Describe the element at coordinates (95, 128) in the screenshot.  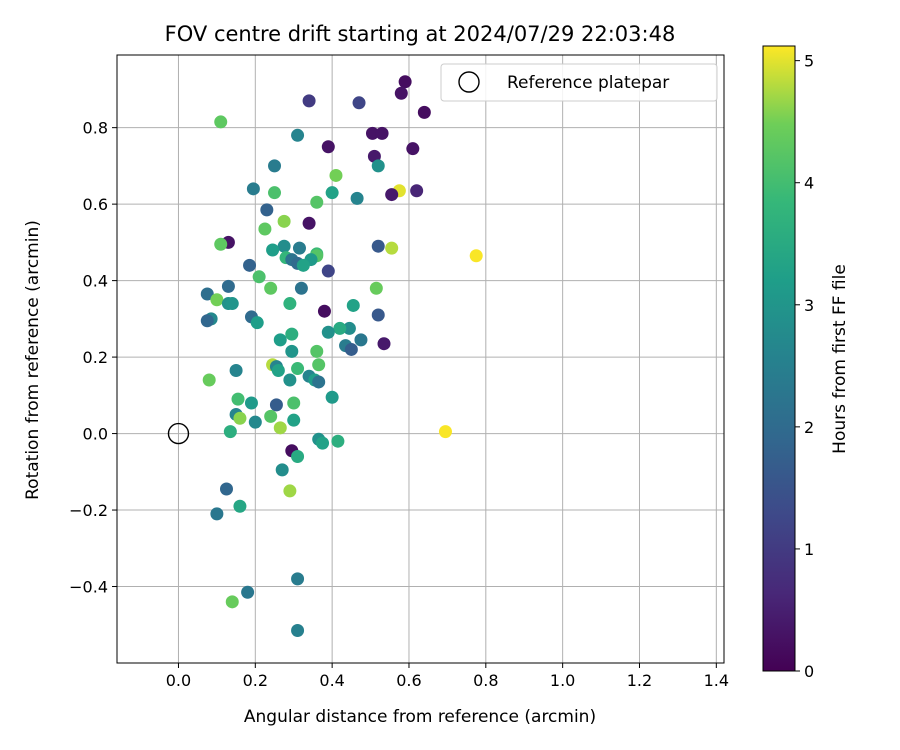
I see `y-tick-label: 0.8` at that location.